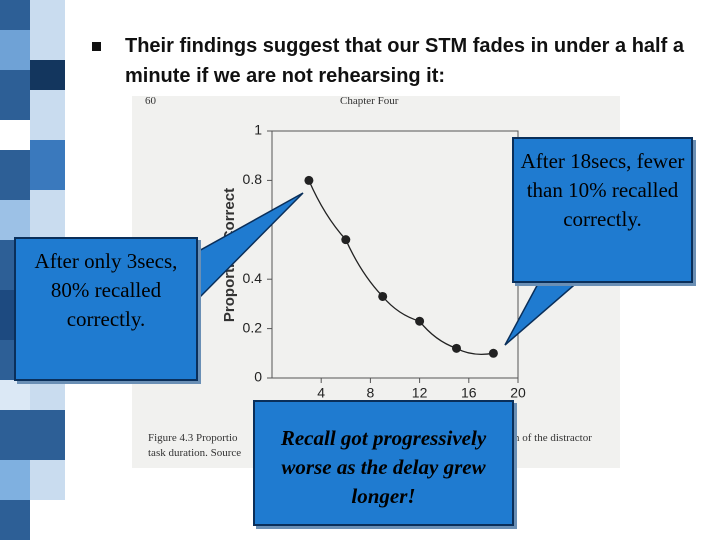 This screenshot has width=720, height=540. I want to click on caption: n of the distractor, so click(553, 438).